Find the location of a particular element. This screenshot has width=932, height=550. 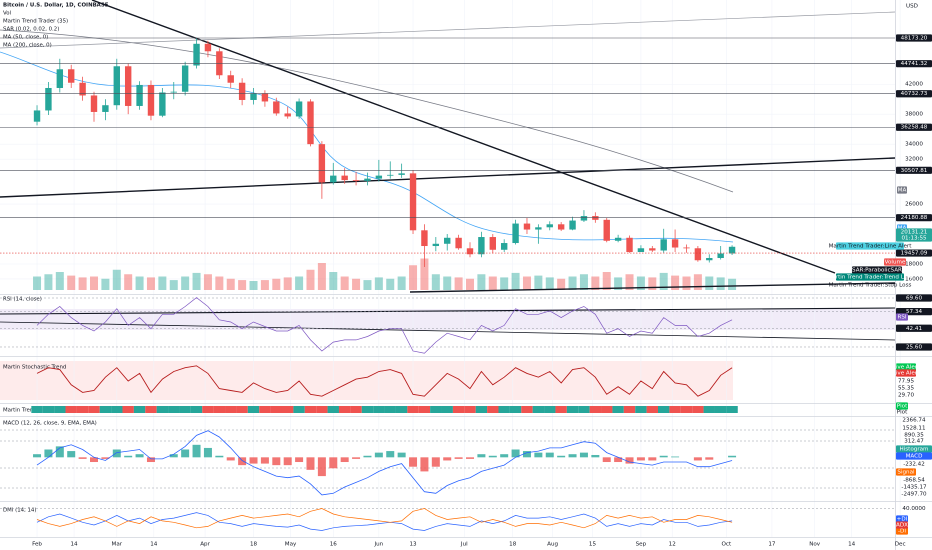

rsi-tick-label: 42.41 is located at coordinates (914, 329).